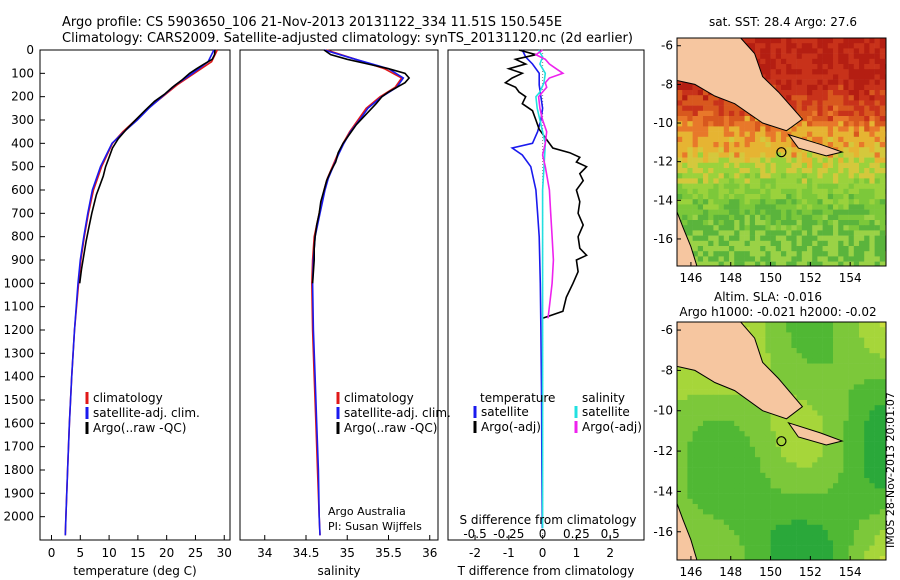 This screenshot has width=900, height=580. Describe the element at coordinates (548, 520) in the screenshot. I see `diff-xlabel-top: S difference from climatology` at that location.